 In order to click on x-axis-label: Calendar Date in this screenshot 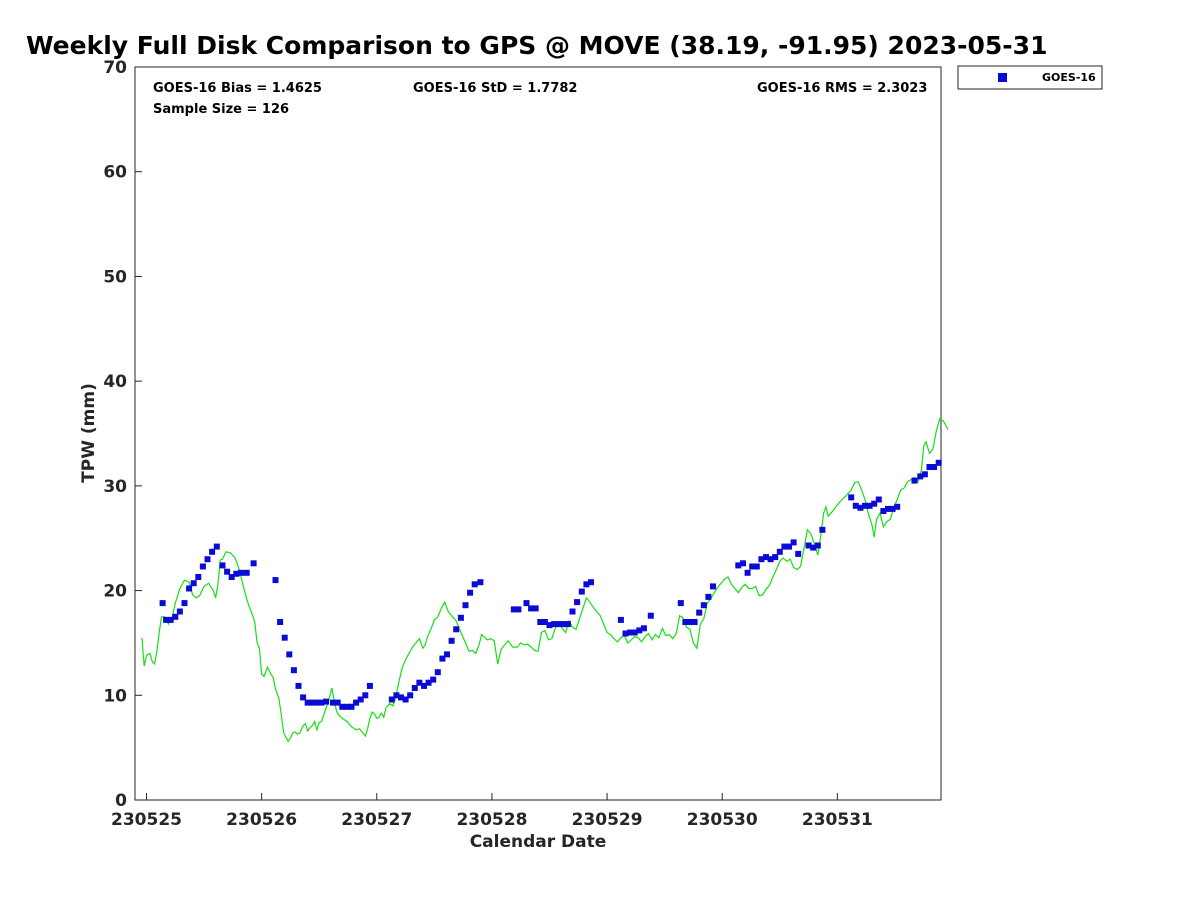, I will do `click(538, 842)`.